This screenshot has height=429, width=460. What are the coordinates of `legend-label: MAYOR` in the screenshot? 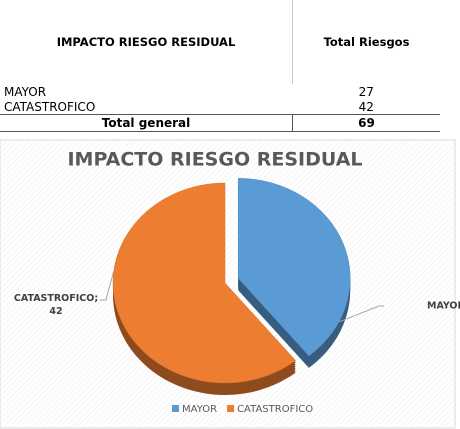 It's located at (199, 409).